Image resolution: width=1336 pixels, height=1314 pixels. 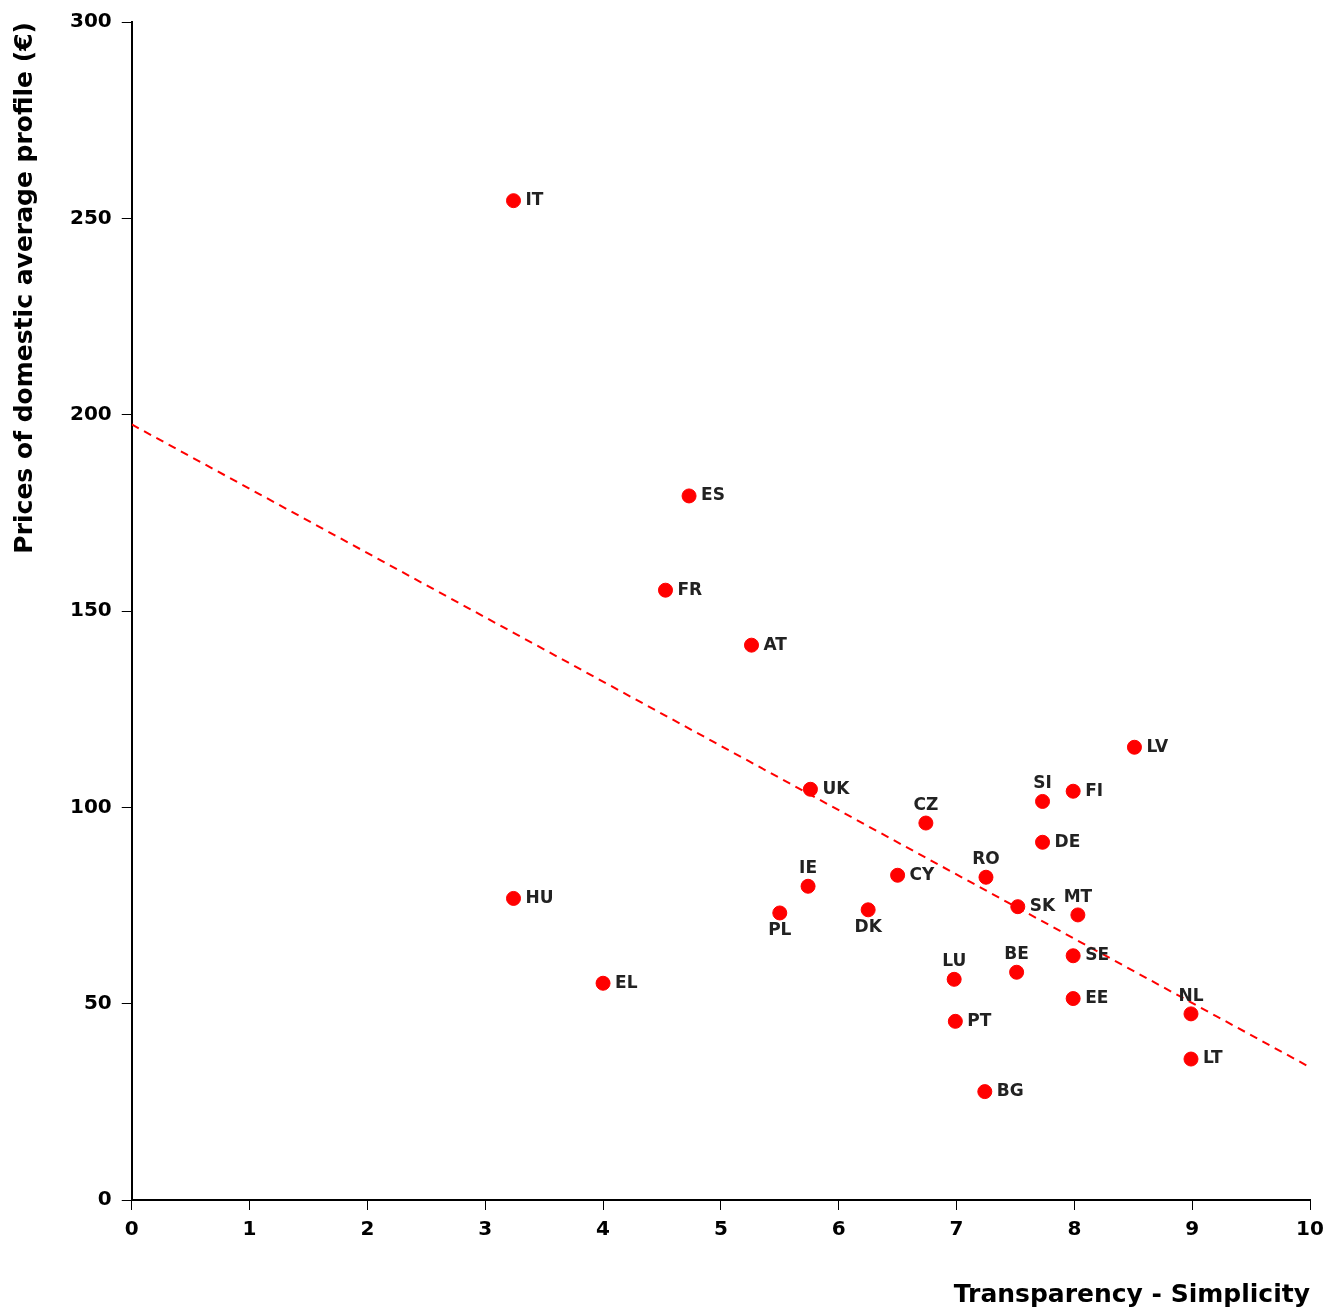 I want to click on data-label: SE, so click(x=1097, y=954).